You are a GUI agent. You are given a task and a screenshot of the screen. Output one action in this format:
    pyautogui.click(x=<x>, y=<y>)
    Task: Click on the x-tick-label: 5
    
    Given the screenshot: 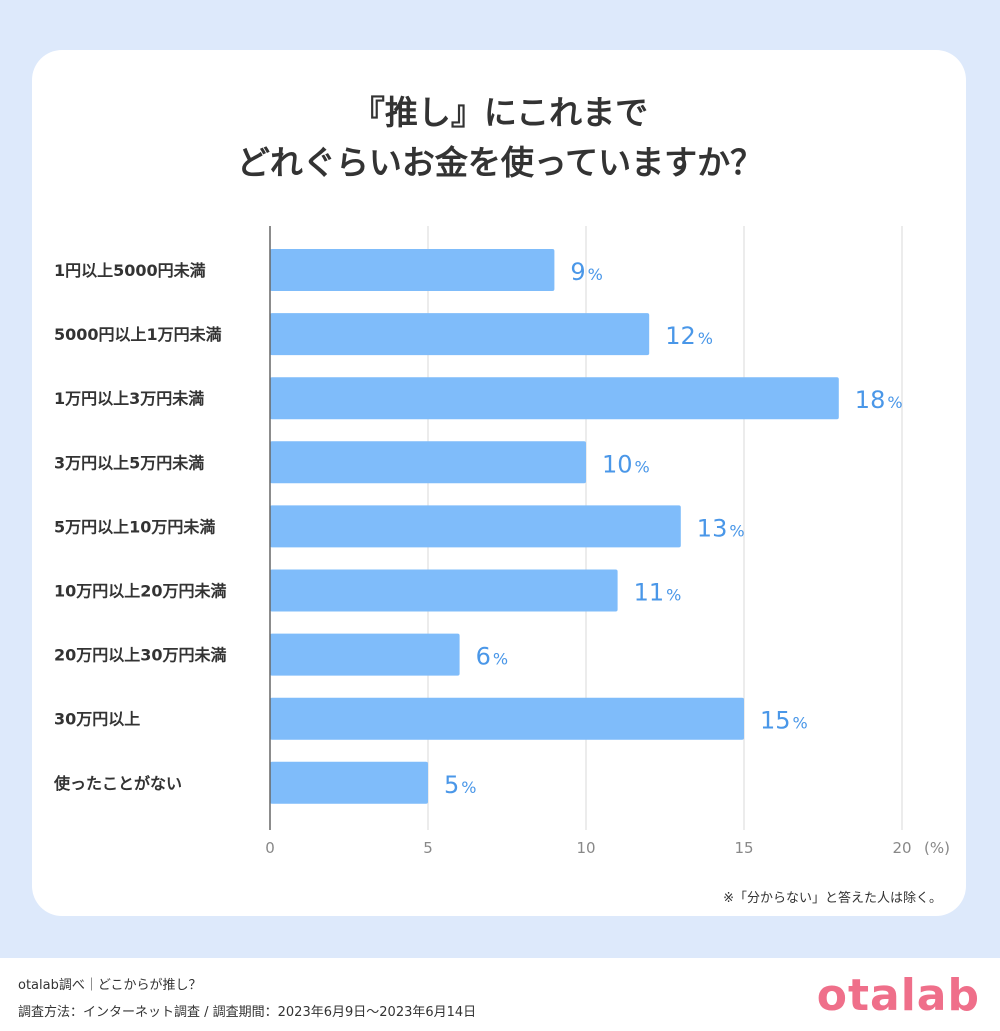 What is the action you would take?
    pyautogui.click(x=428, y=848)
    